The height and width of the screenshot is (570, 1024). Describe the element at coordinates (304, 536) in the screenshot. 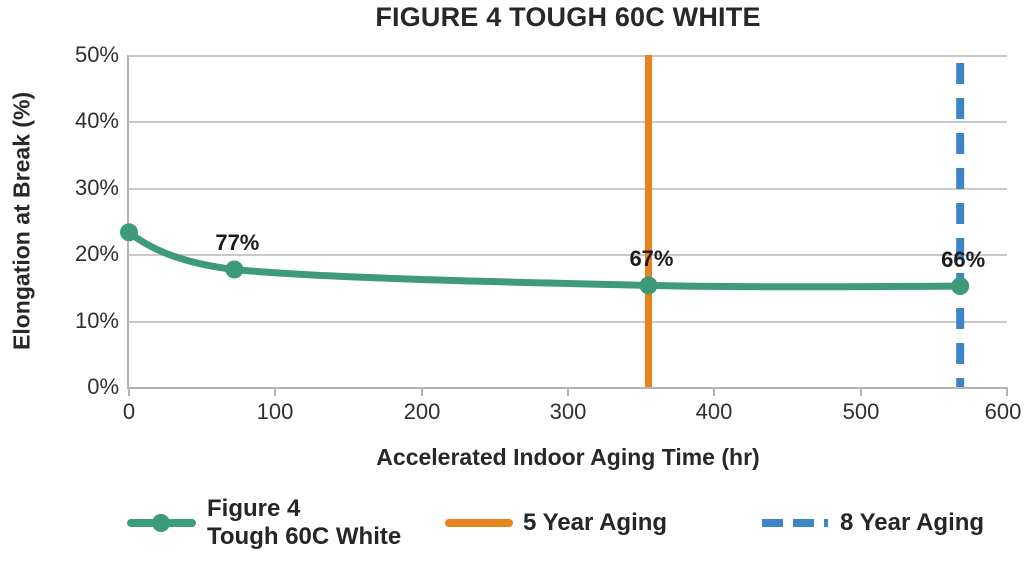

I see `legend-series-label-line2: Tough 60C White` at that location.